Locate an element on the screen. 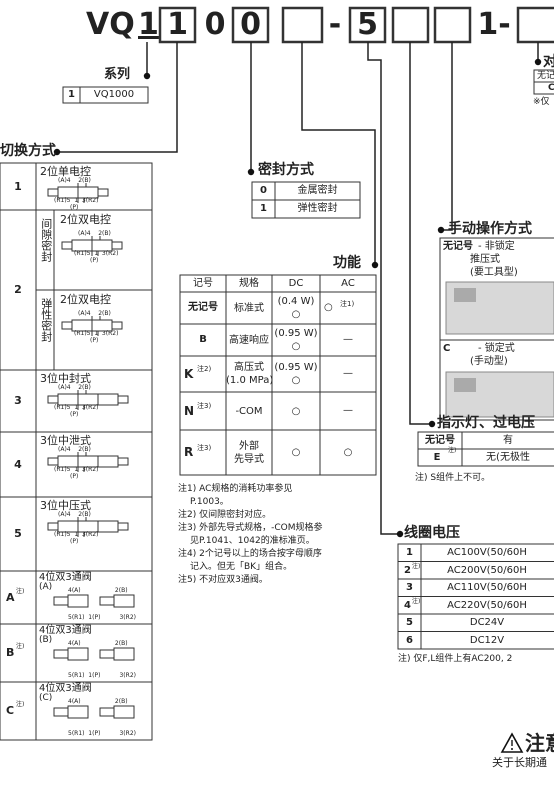 This screenshot has width=554, height=787. cell: C is located at coordinates (551, 88).